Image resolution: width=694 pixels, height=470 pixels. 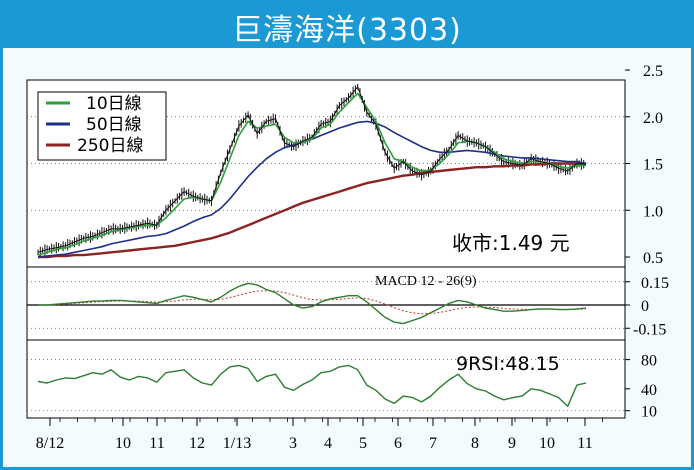 I want to click on x-tick-label: 12, so click(x=197, y=443).